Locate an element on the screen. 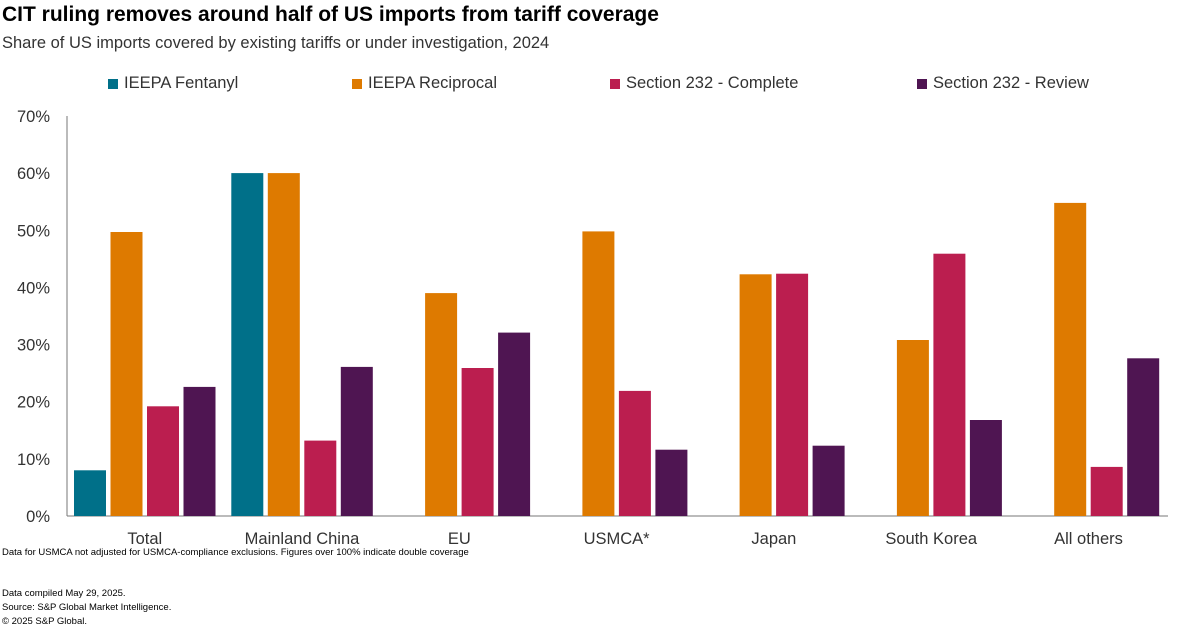 This screenshot has width=1200, height=627. legend-label: Section 232 - Review is located at coordinates (1011, 83).